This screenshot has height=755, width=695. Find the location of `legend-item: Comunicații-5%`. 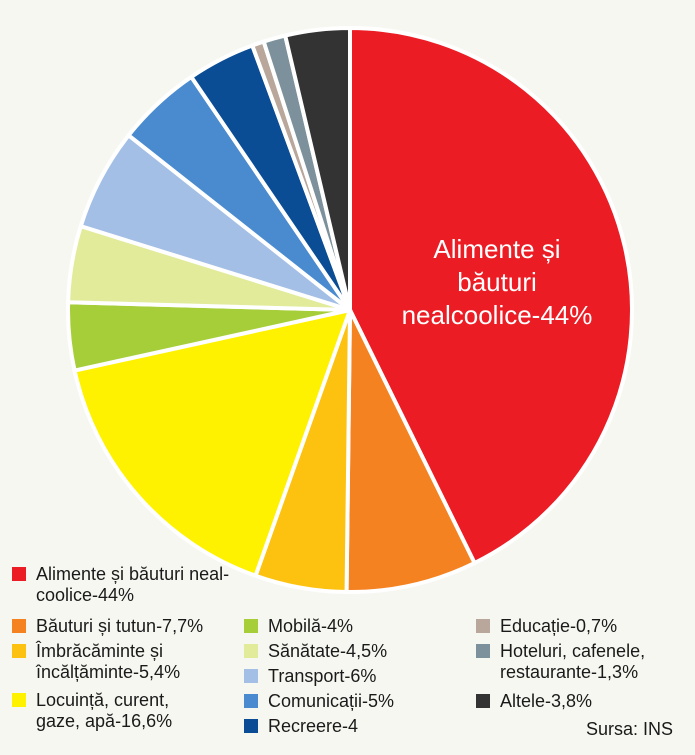

legend-item: Comunicații-5% is located at coordinates (319, 701).